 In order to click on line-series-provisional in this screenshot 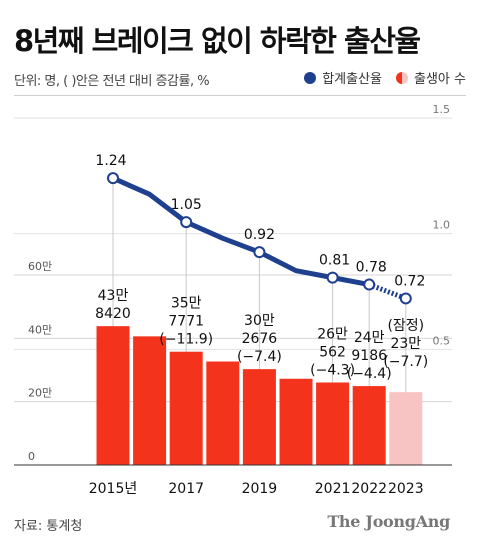, I will do `click(387, 291)`.